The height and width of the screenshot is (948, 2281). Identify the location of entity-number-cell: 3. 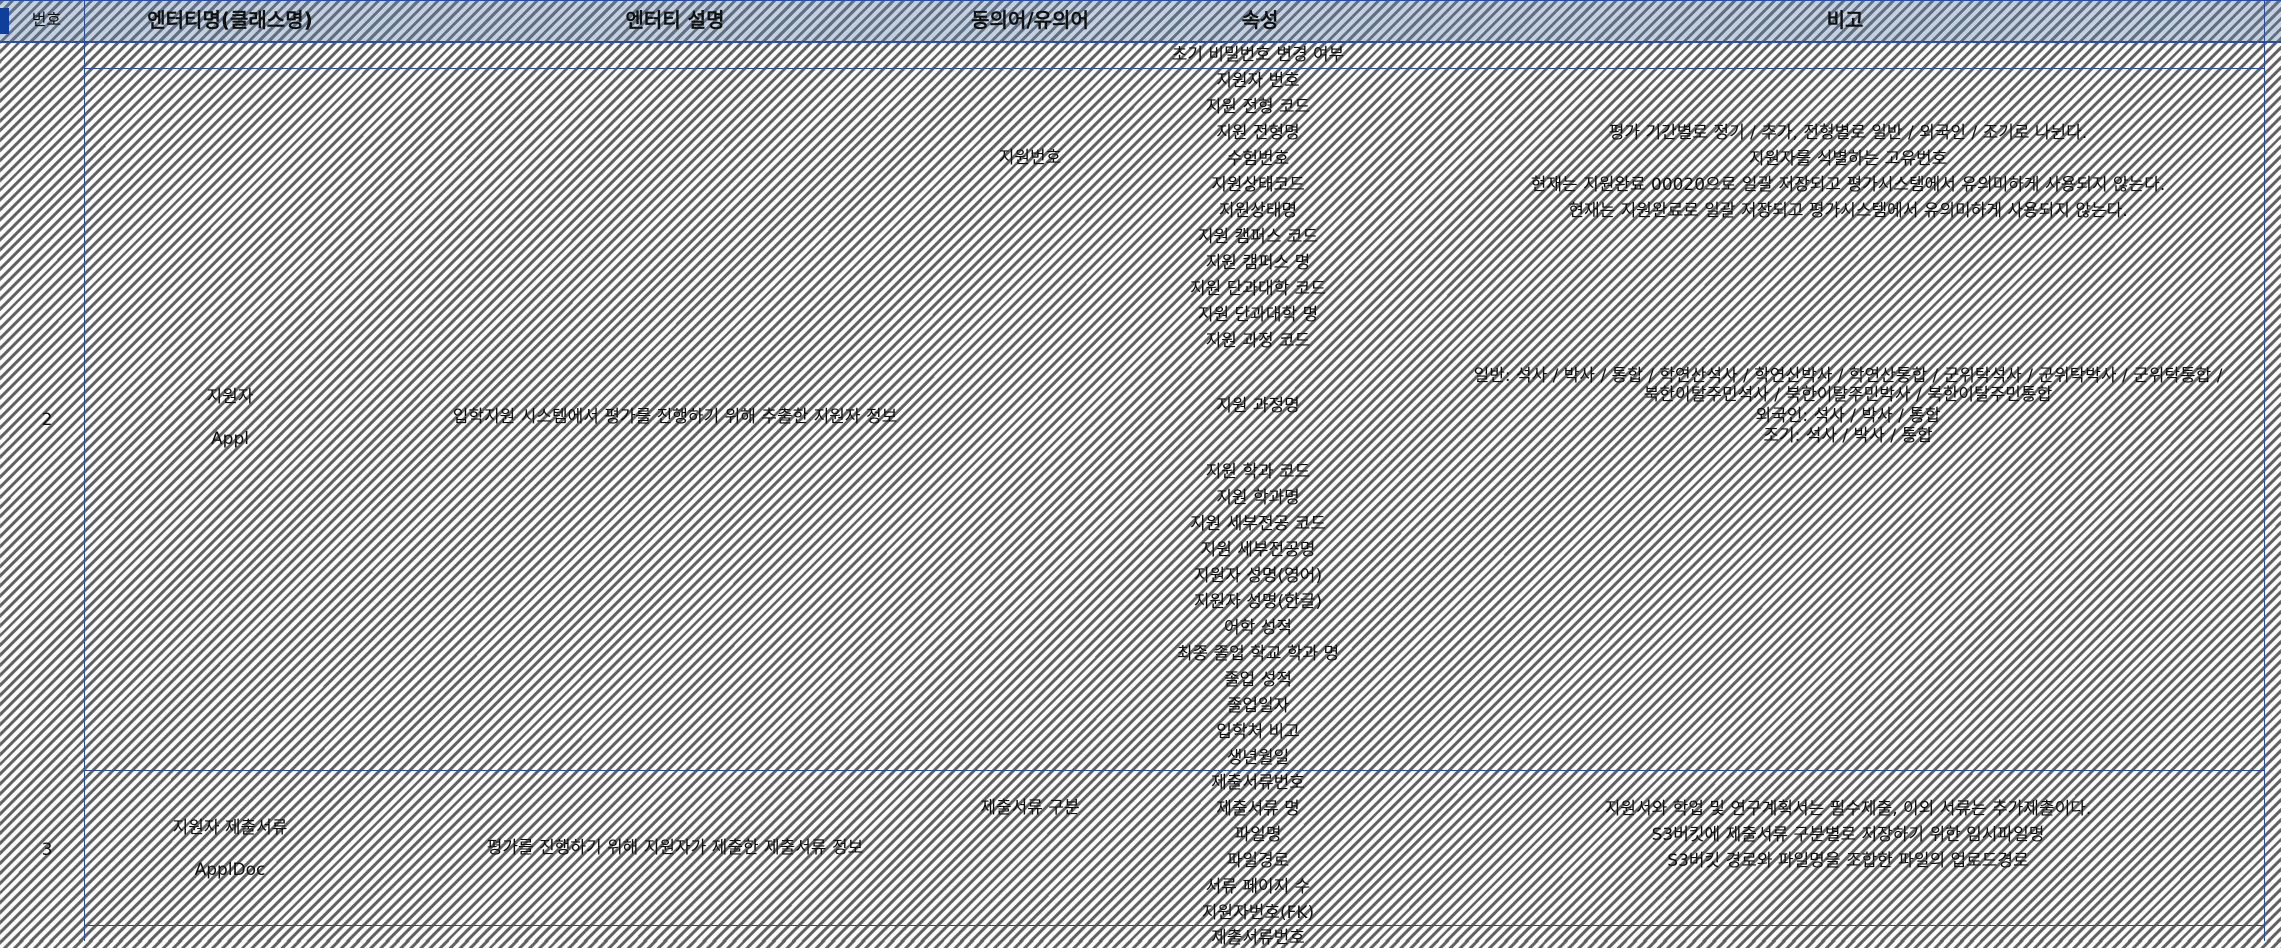
(47, 850).